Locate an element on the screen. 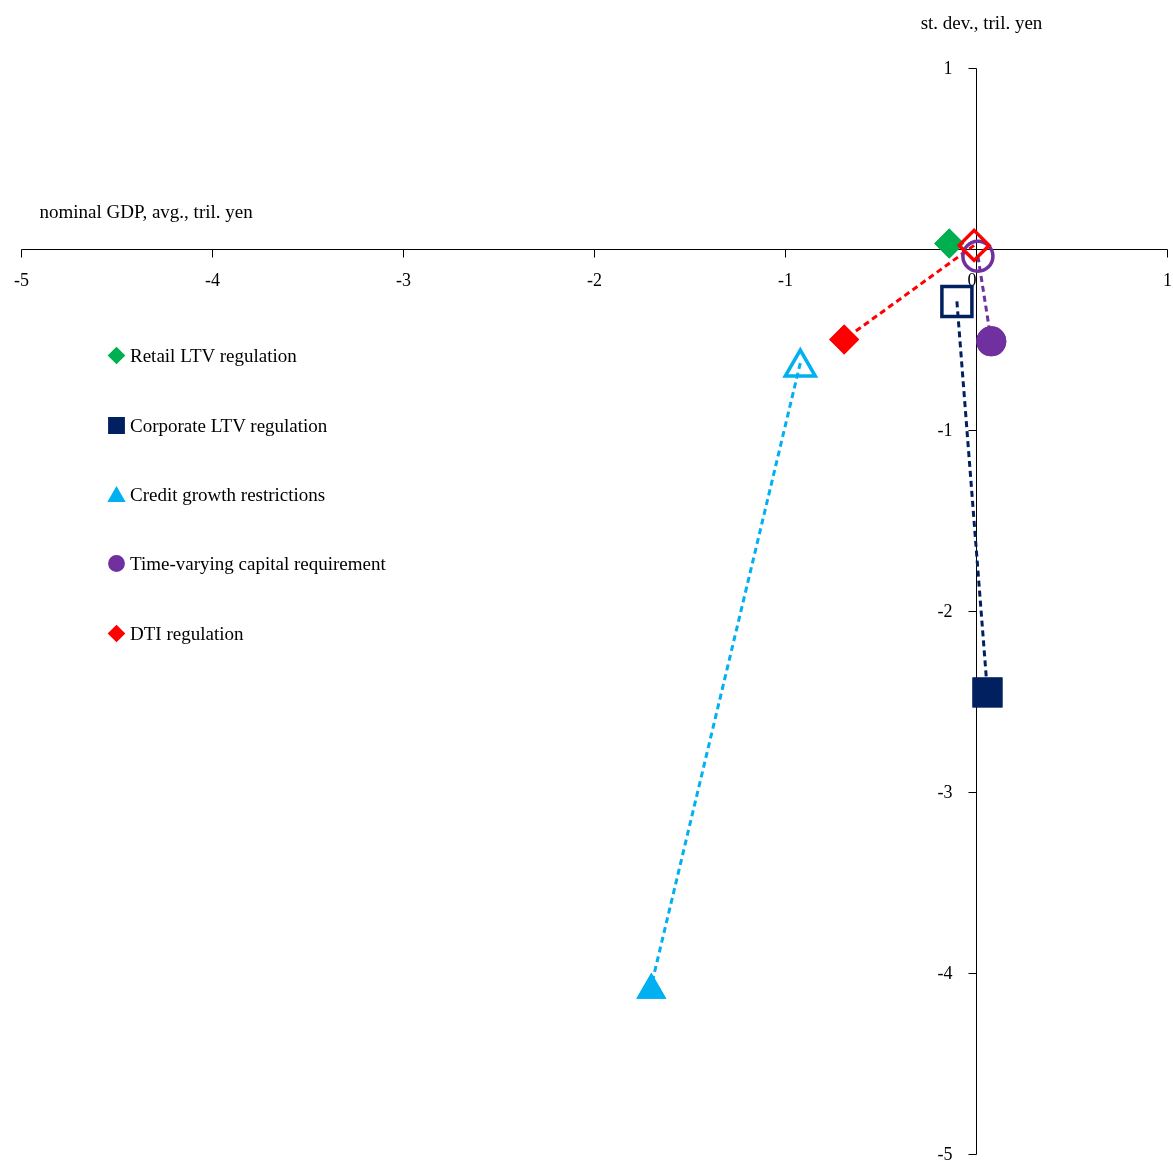 The width and height of the screenshot is (1173, 1162). x-tick-label: -1 is located at coordinates (785, 279).